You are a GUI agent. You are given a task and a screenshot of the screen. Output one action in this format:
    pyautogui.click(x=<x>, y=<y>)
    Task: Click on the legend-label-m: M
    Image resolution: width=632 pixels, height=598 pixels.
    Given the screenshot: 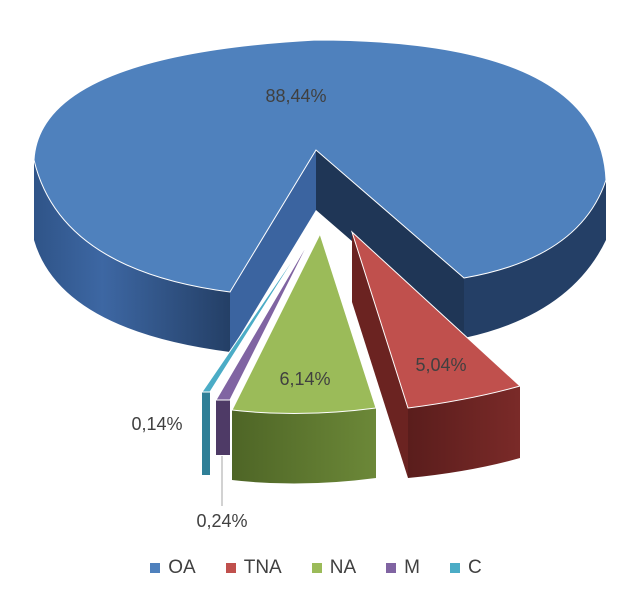 What is the action you would take?
    pyautogui.click(x=412, y=567)
    